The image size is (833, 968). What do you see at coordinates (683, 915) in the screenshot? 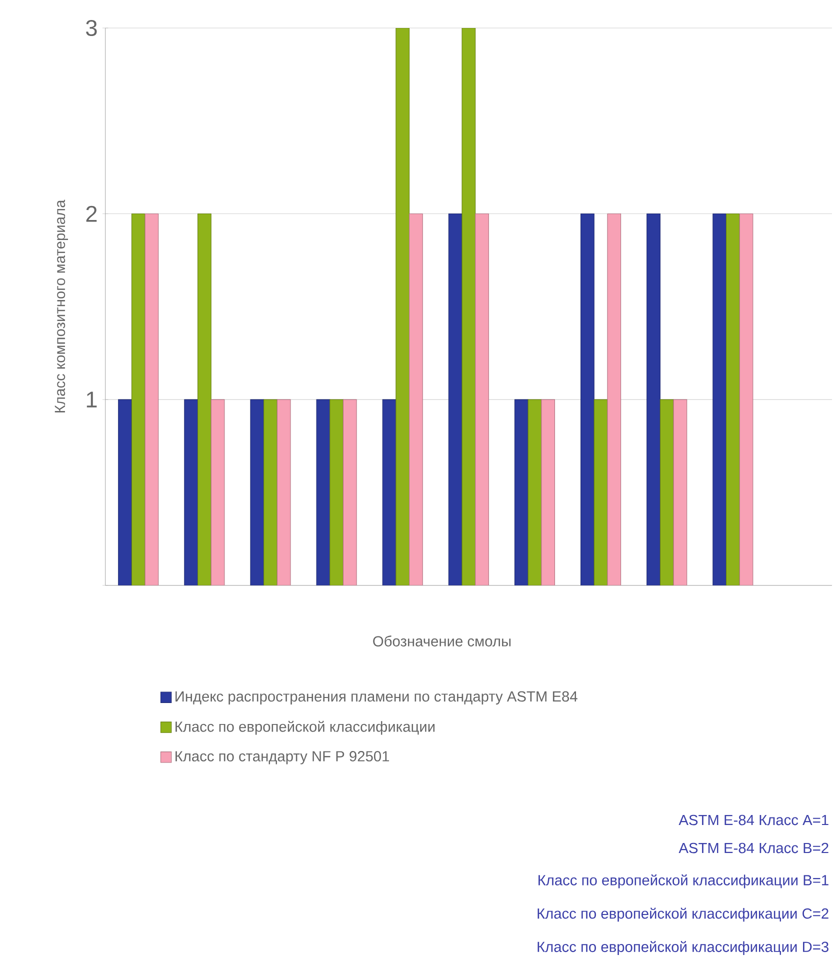
I see `text: Класс по европейской классификации C=2` at bounding box center [683, 915].